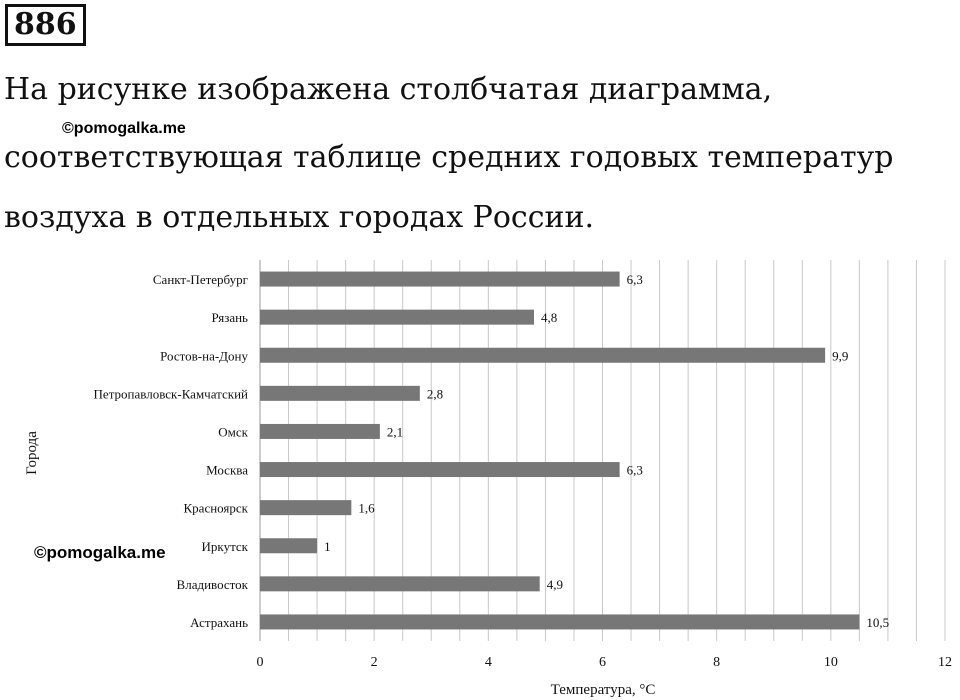  What do you see at coordinates (602, 662) in the screenshot?
I see `x-tick-label: 6` at bounding box center [602, 662].